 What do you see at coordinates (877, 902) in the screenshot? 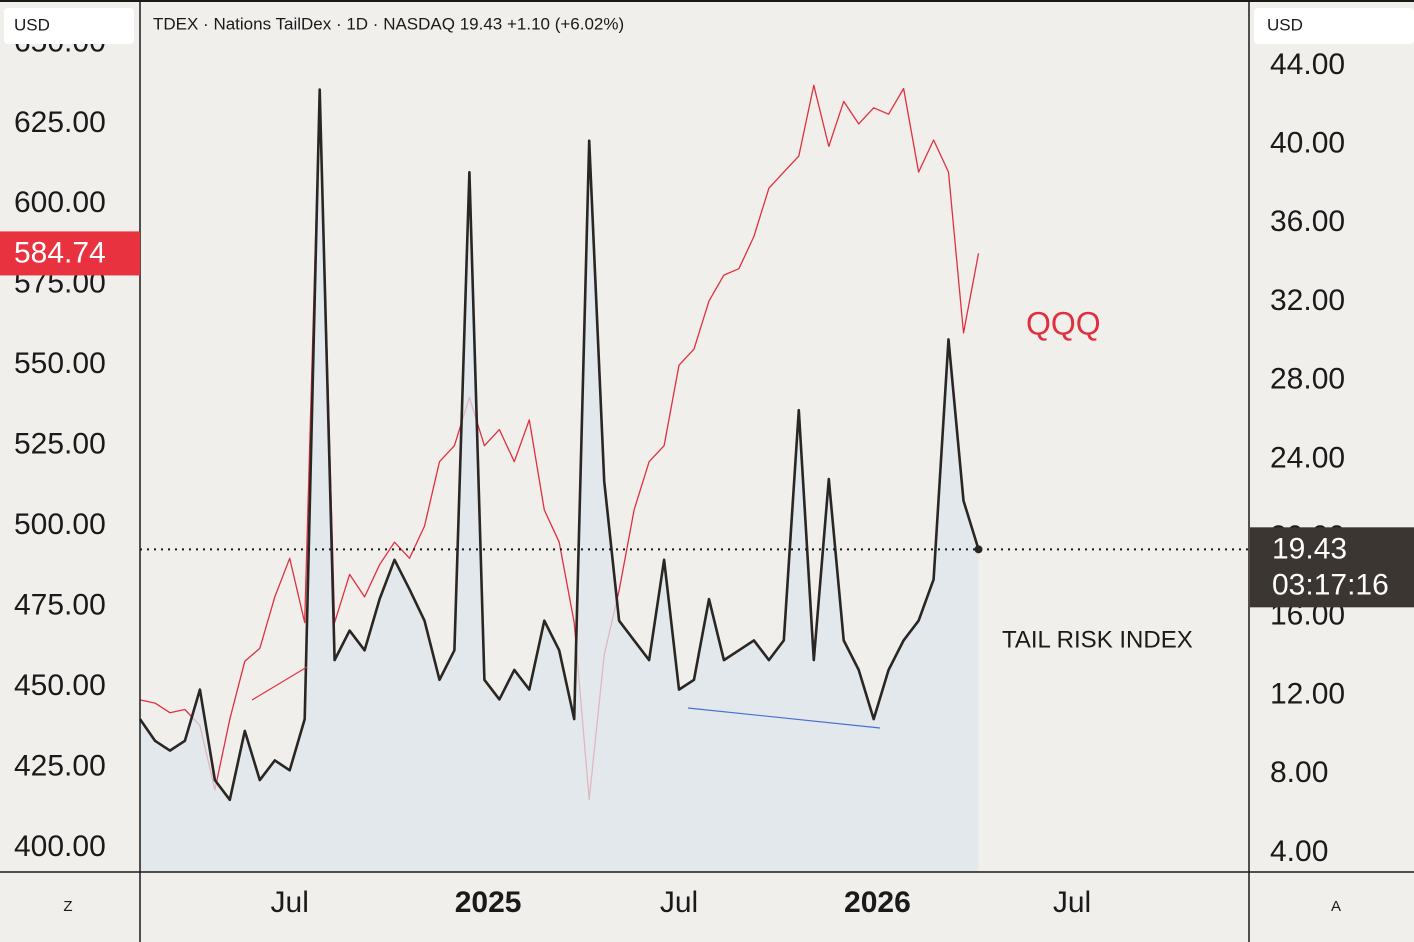
I see `x-tick-label: 2026` at bounding box center [877, 902].